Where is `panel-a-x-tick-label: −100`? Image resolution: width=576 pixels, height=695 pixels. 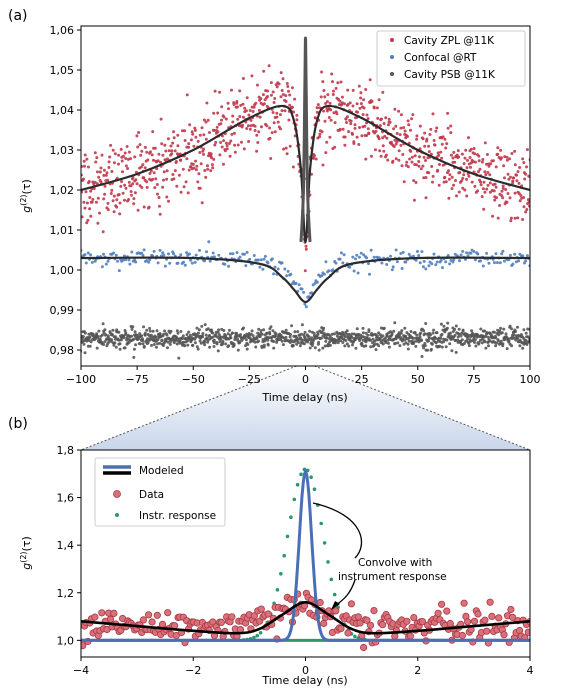
panel-a-x-tick-label: −100 is located at coordinates (81, 379).